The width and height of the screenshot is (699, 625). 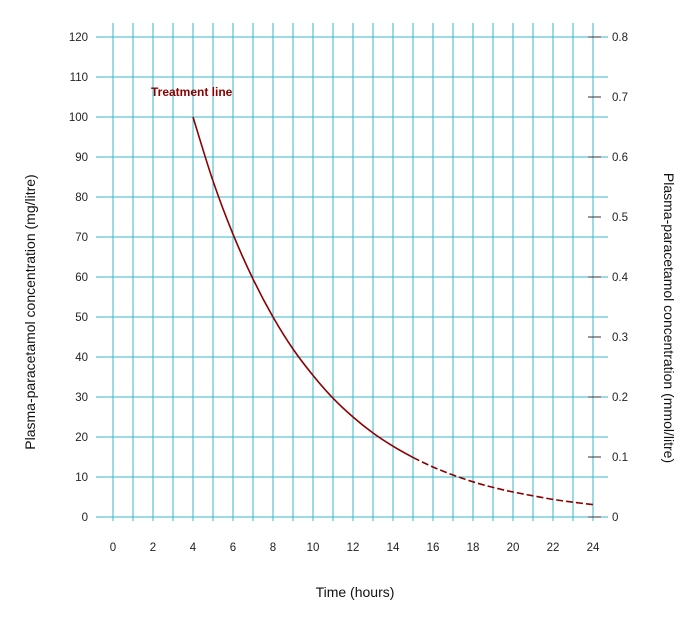 What do you see at coordinates (153, 548) in the screenshot?
I see `x-tick-label: 2` at bounding box center [153, 548].